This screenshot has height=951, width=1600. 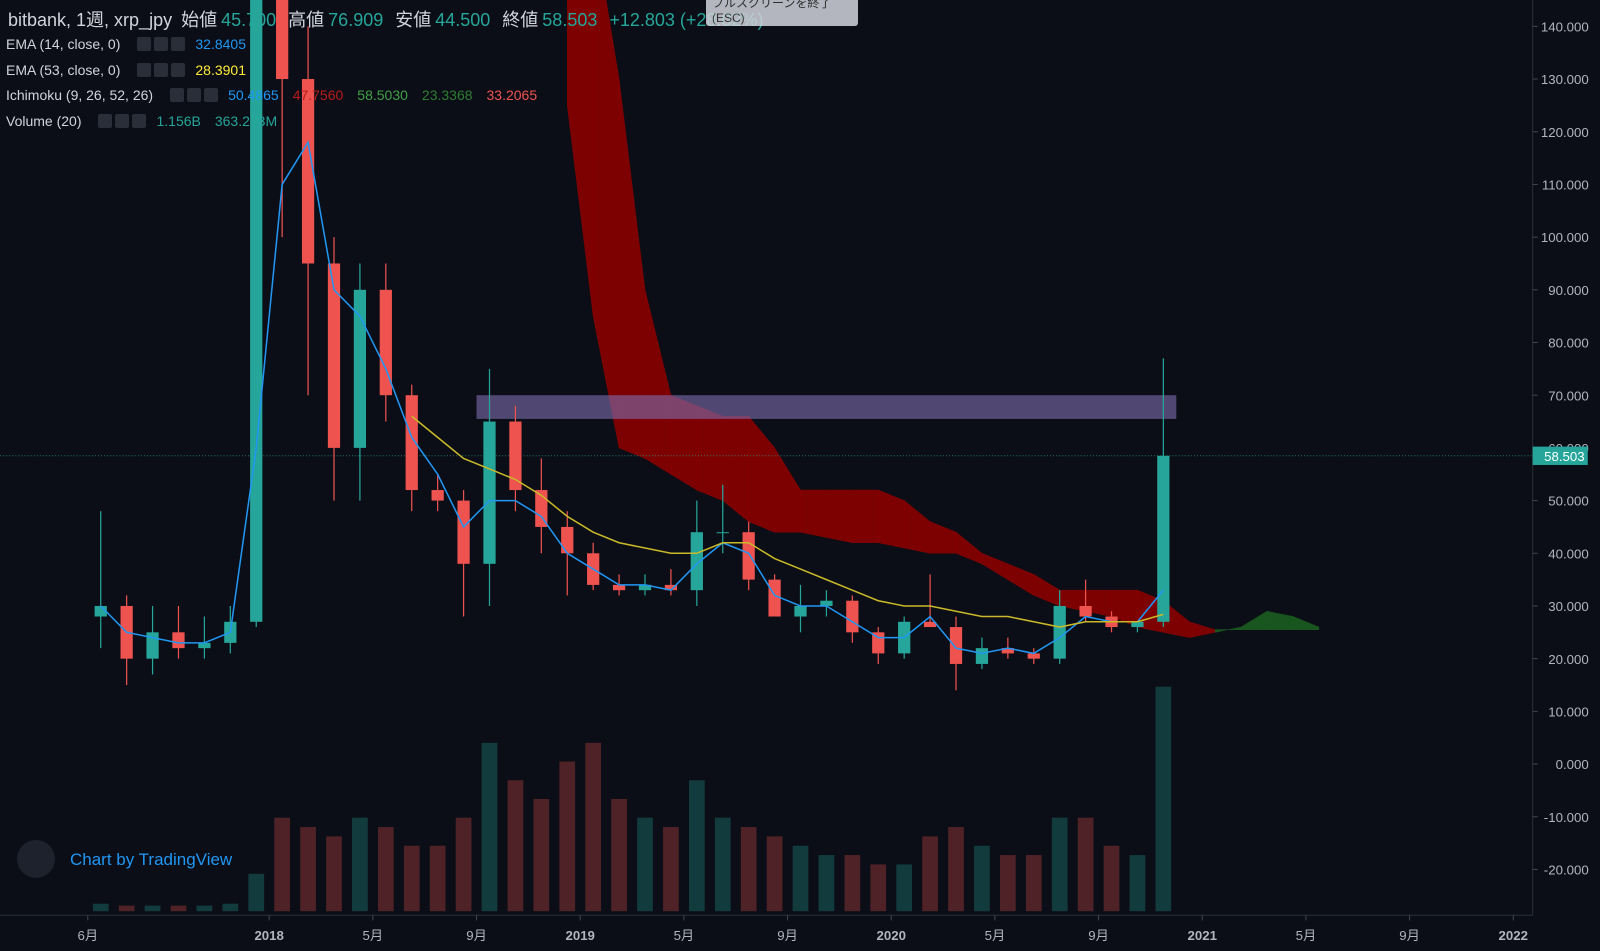 What do you see at coordinates (1568, 606) in the screenshot?
I see `y-tick-label: 30.000` at bounding box center [1568, 606].